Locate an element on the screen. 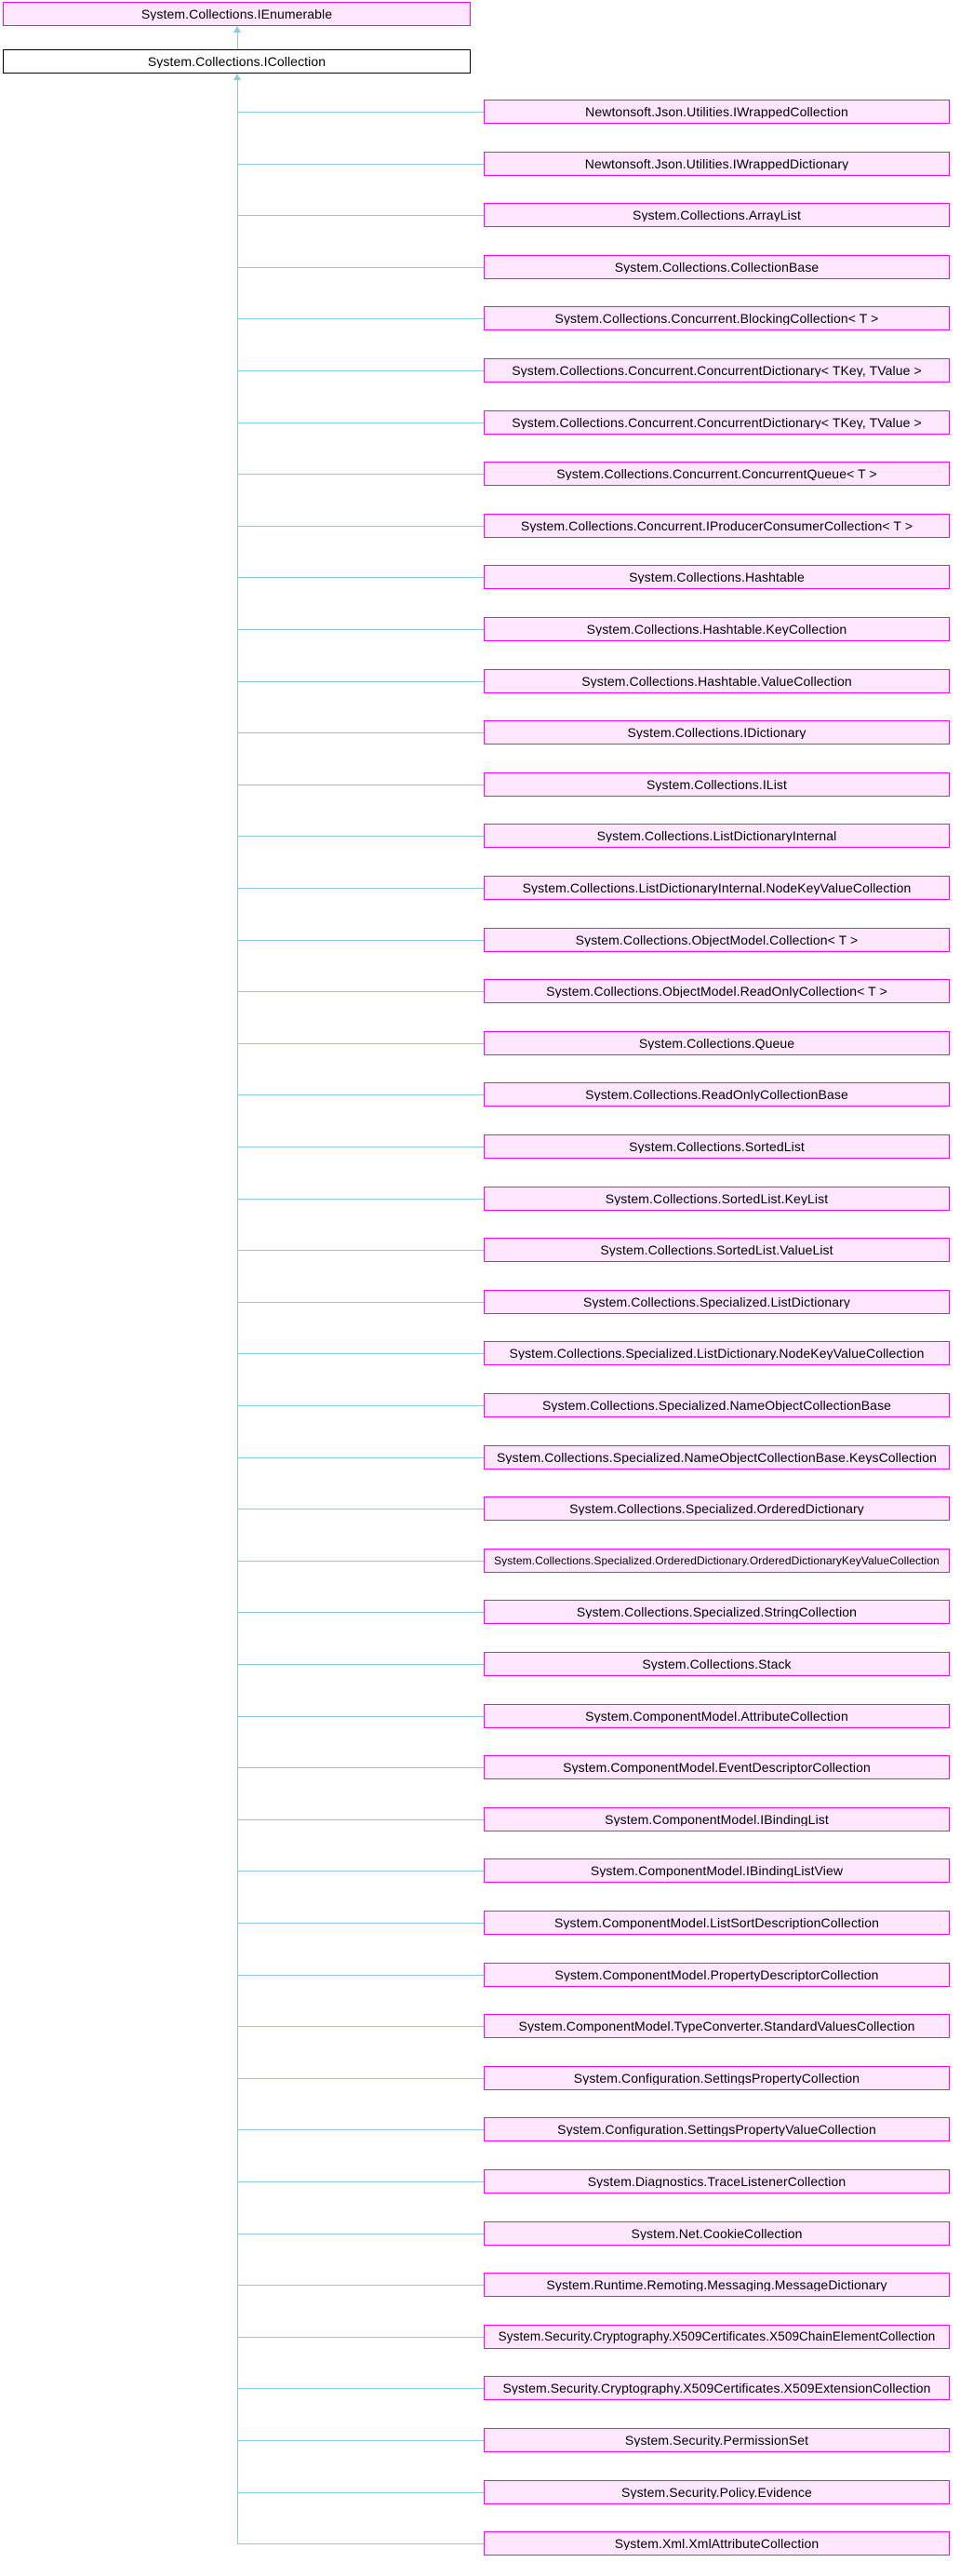 This screenshot has width=973, height=2576. node-derived: System.Collections.SortedList.KeyList is located at coordinates (717, 1199).